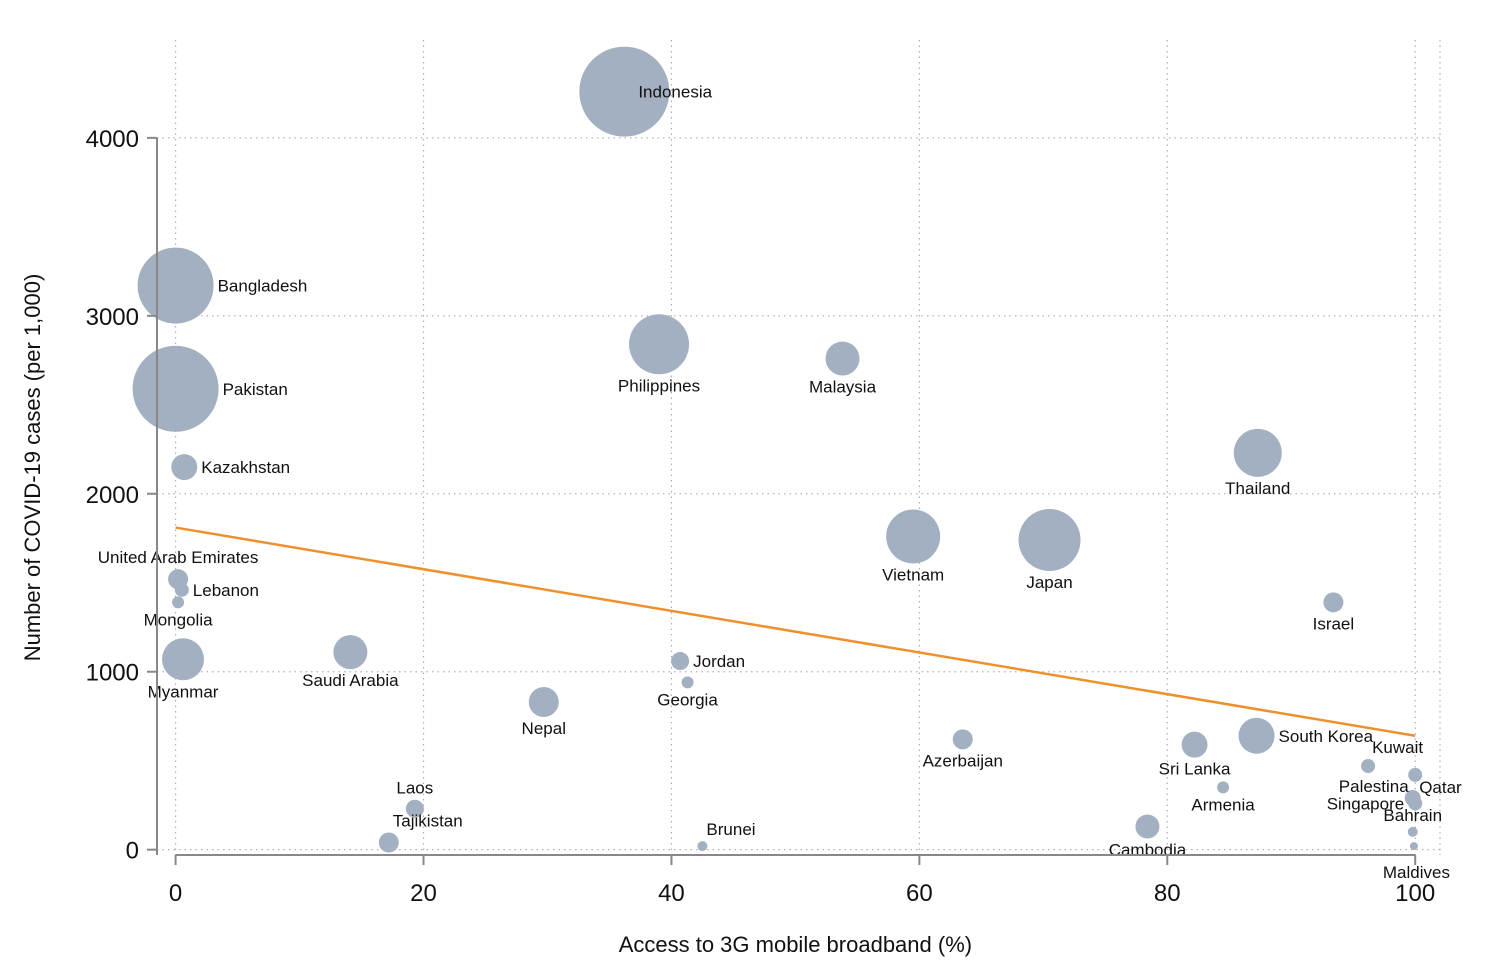 The image size is (1492, 978). Describe the element at coordinates (388, 842) in the screenshot. I see `bubble-tajikistan` at that location.